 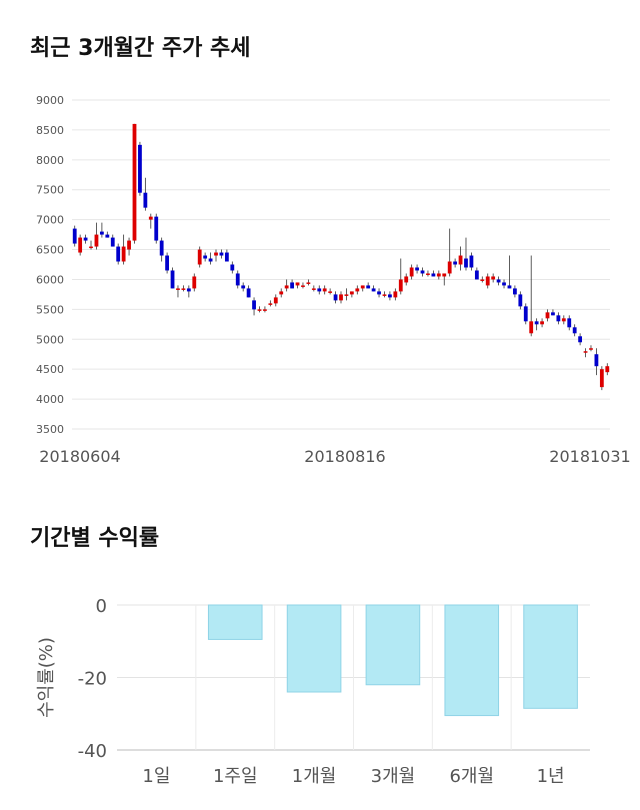 I want to click on y-tick-label: -20, so click(x=92, y=679).